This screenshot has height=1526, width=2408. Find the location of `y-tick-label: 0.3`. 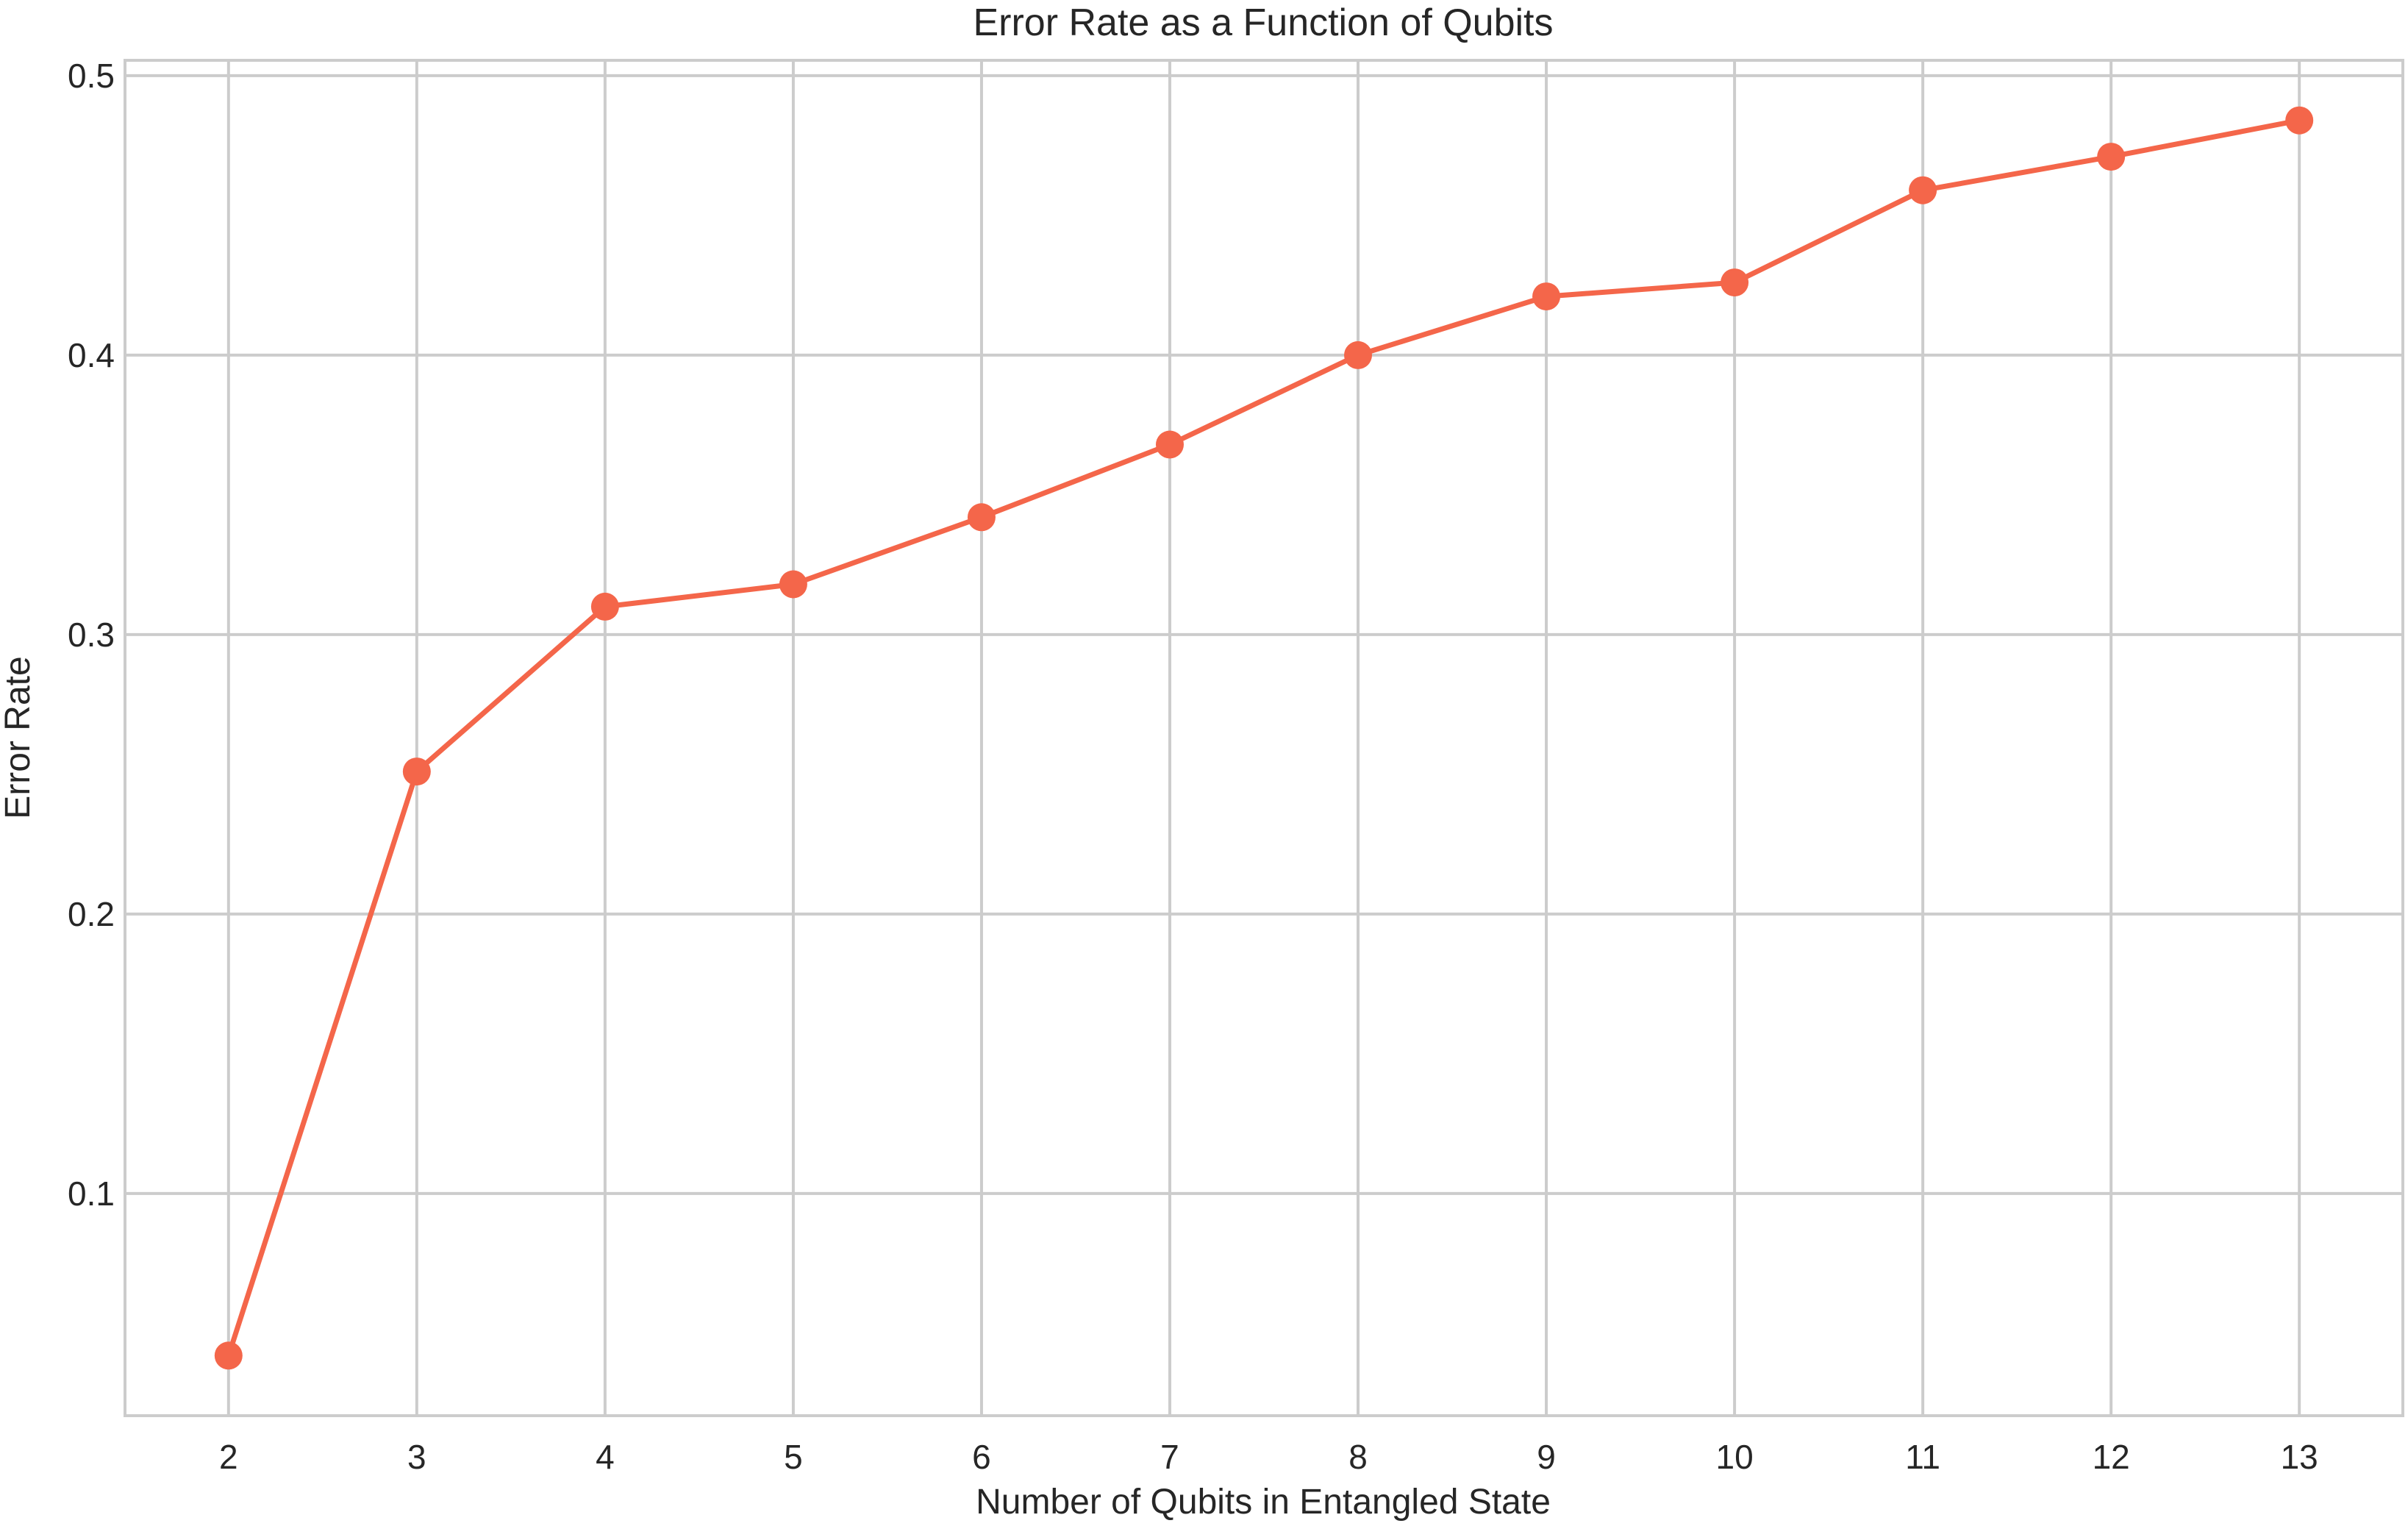

y-tick-label: 0.3 is located at coordinates (92, 635).